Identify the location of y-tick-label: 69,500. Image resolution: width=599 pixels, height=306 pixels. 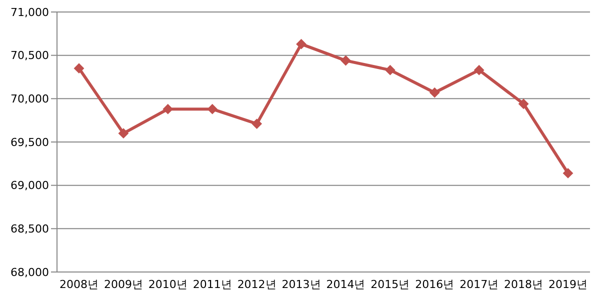
(29, 142).